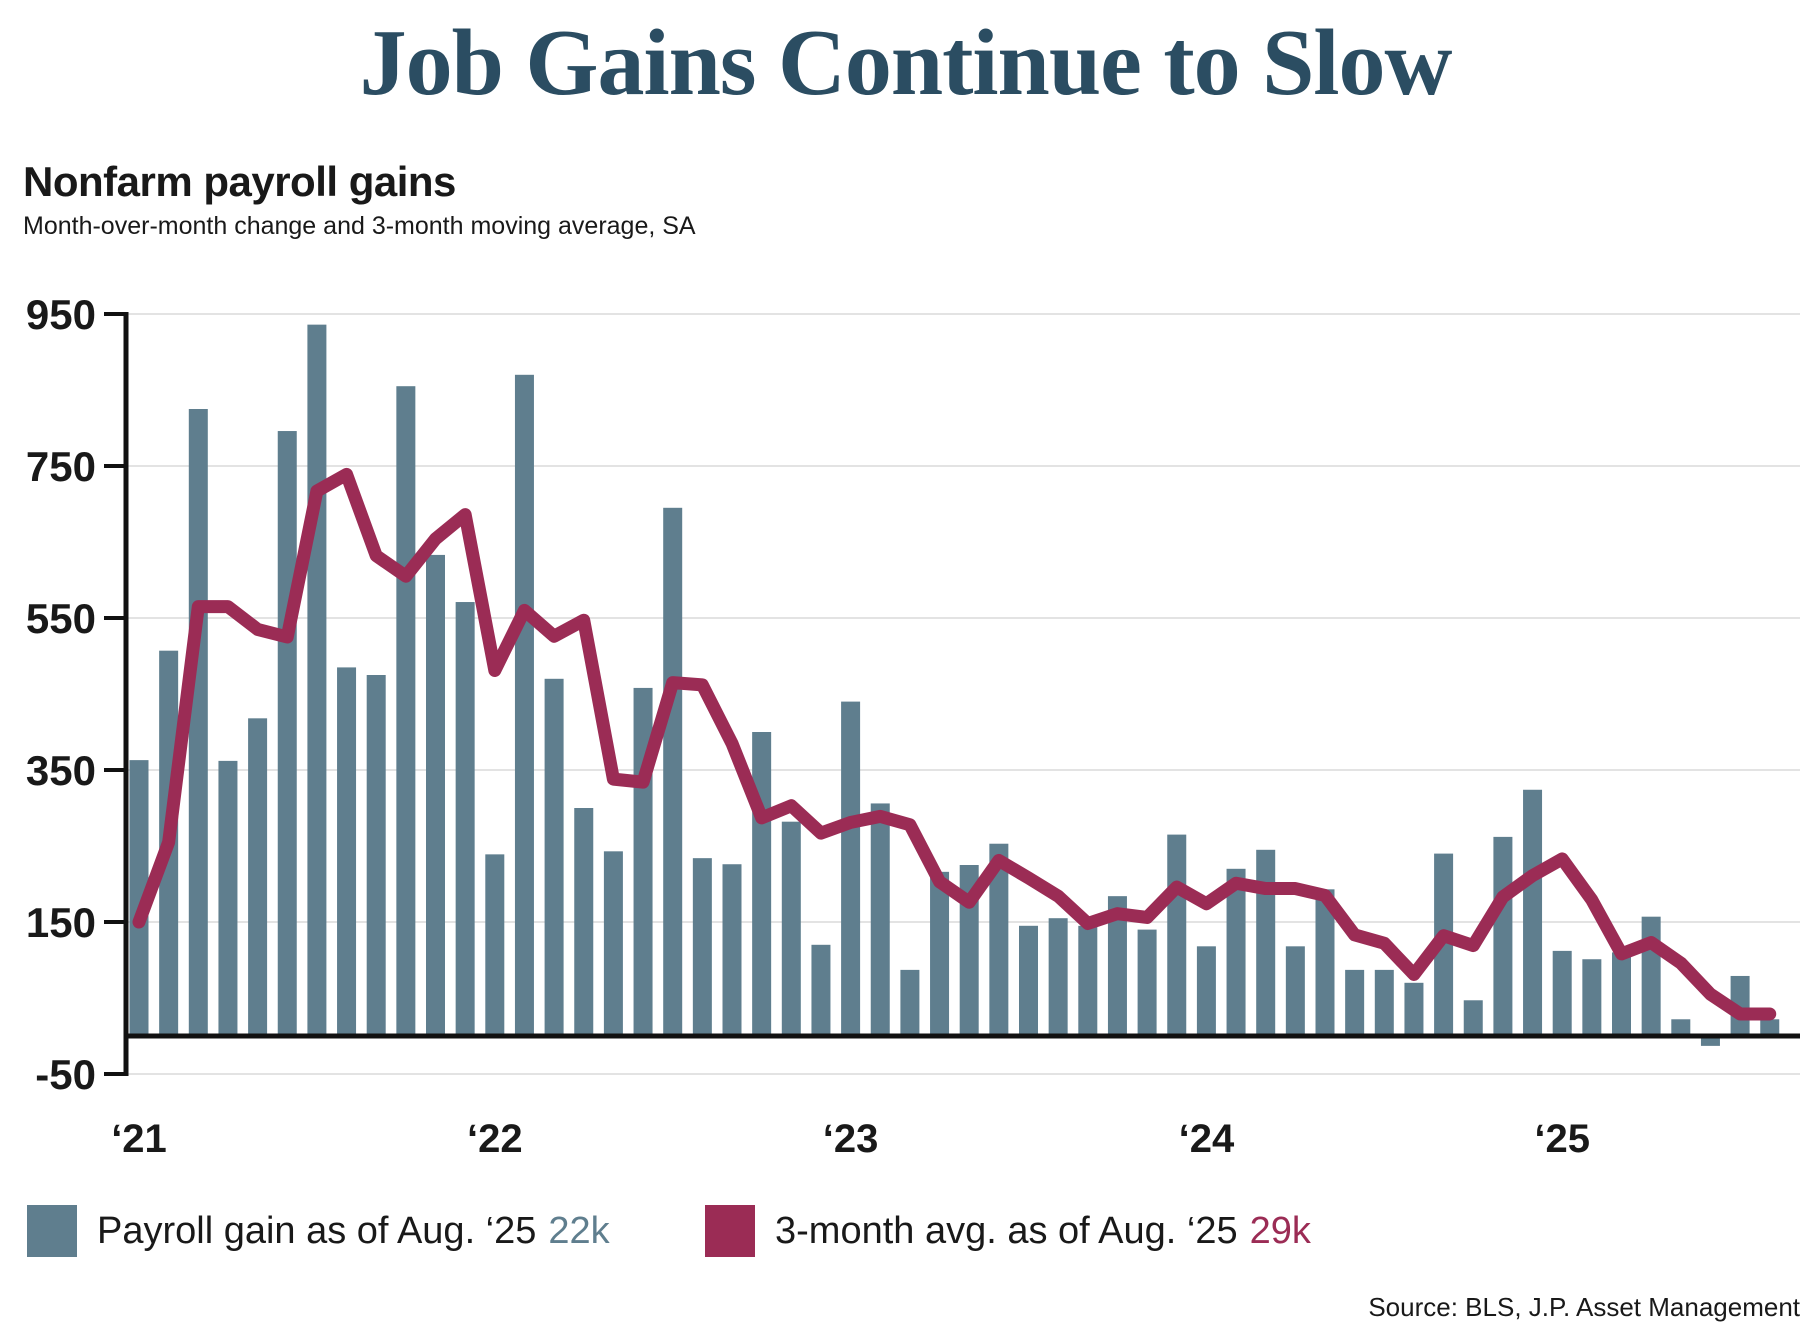 The width and height of the screenshot is (1811, 1343). I want to click on payroll-legend-label: Payroll gain as of Aug. ‘25, so click(317, 1230).